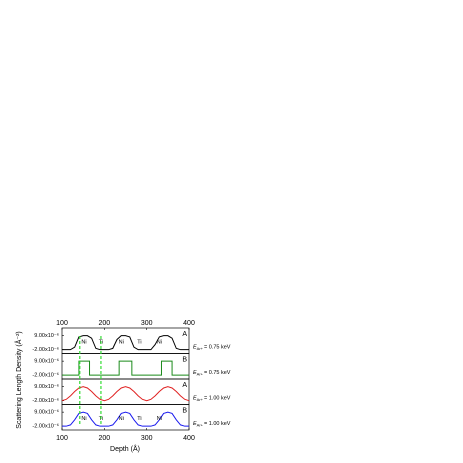  Describe the element at coordinates (18, 379) in the screenshot. I see `y-axis-label: Scattering Length Density (Å⁻²)` at that location.